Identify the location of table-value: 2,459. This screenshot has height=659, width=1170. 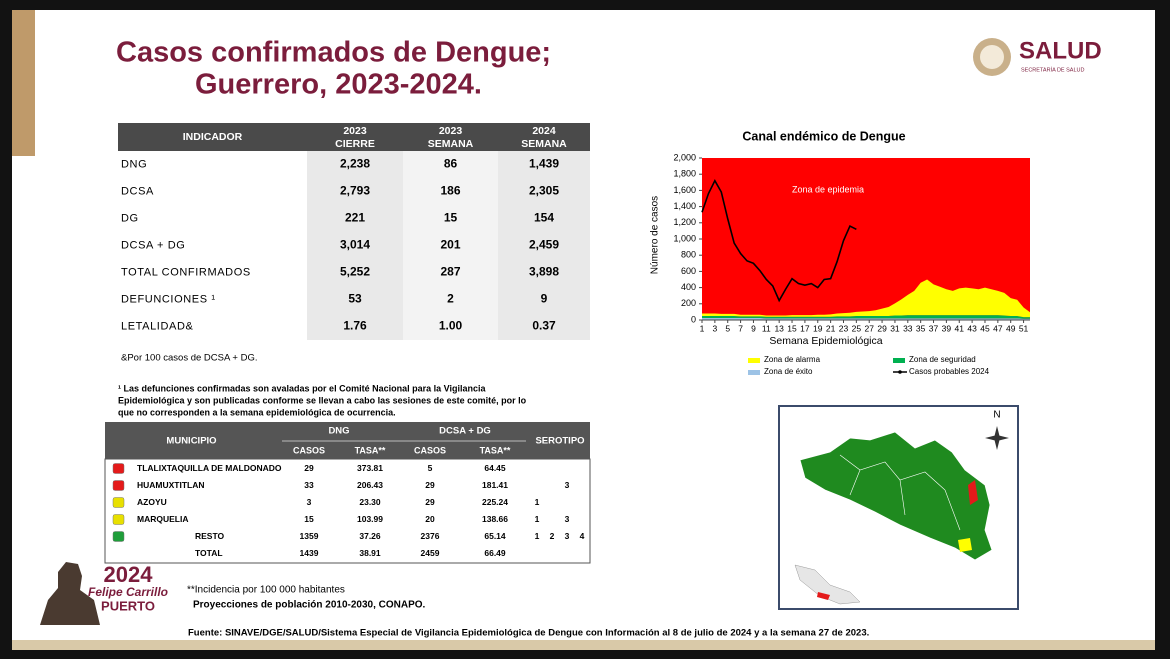
(544, 245).